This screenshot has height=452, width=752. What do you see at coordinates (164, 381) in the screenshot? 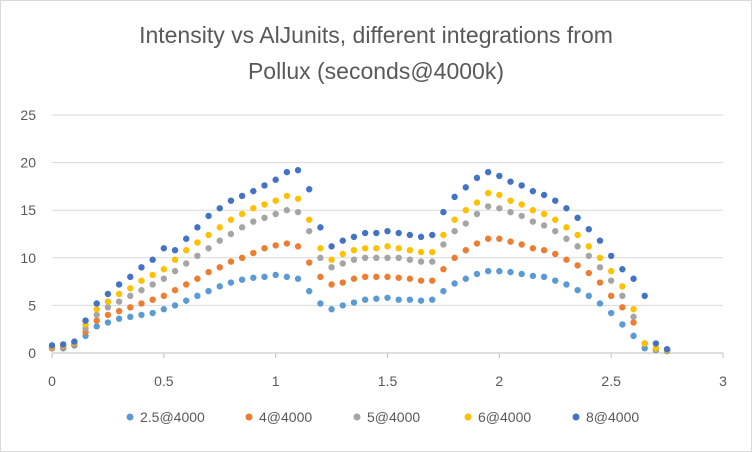
I see `x-tick-label: 0.5` at bounding box center [164, 381].